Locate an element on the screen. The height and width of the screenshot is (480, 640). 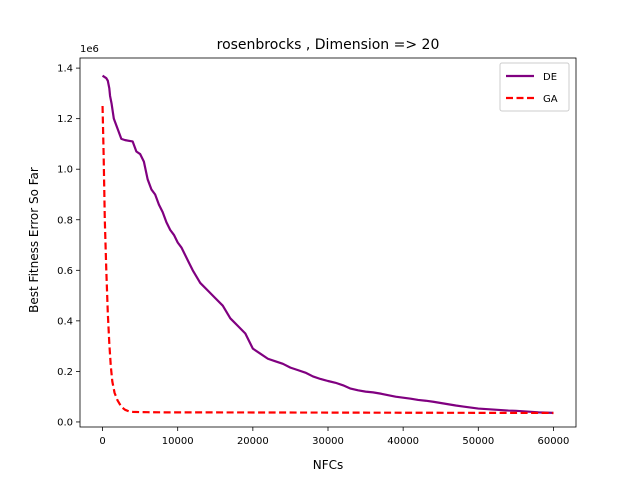
x-axis-ticks: 0 10000 20000 30000 40000 50000 60000 is located at coordinates (334, 437).